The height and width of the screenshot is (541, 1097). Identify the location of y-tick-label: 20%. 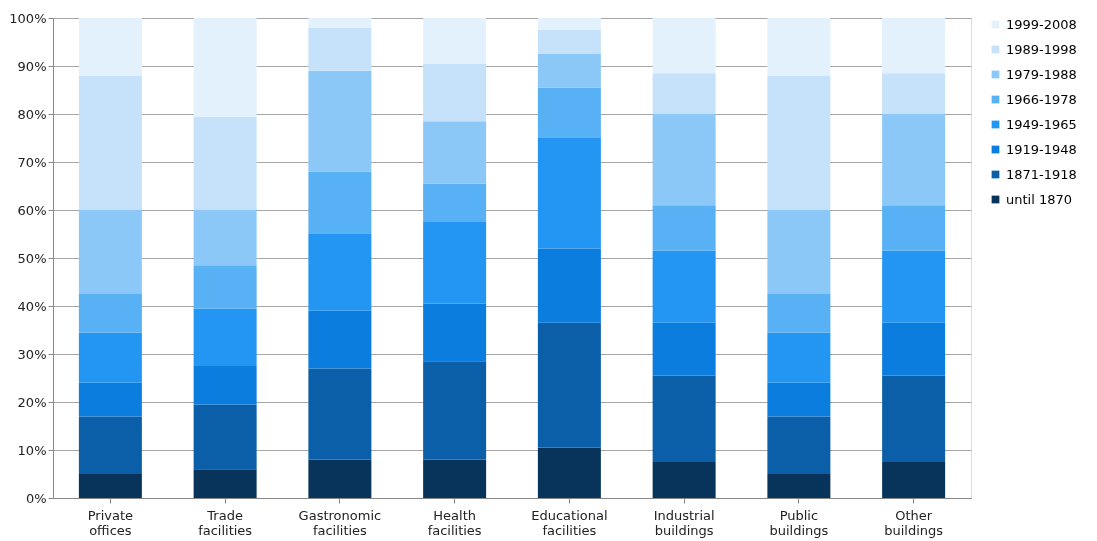
(32, 402).